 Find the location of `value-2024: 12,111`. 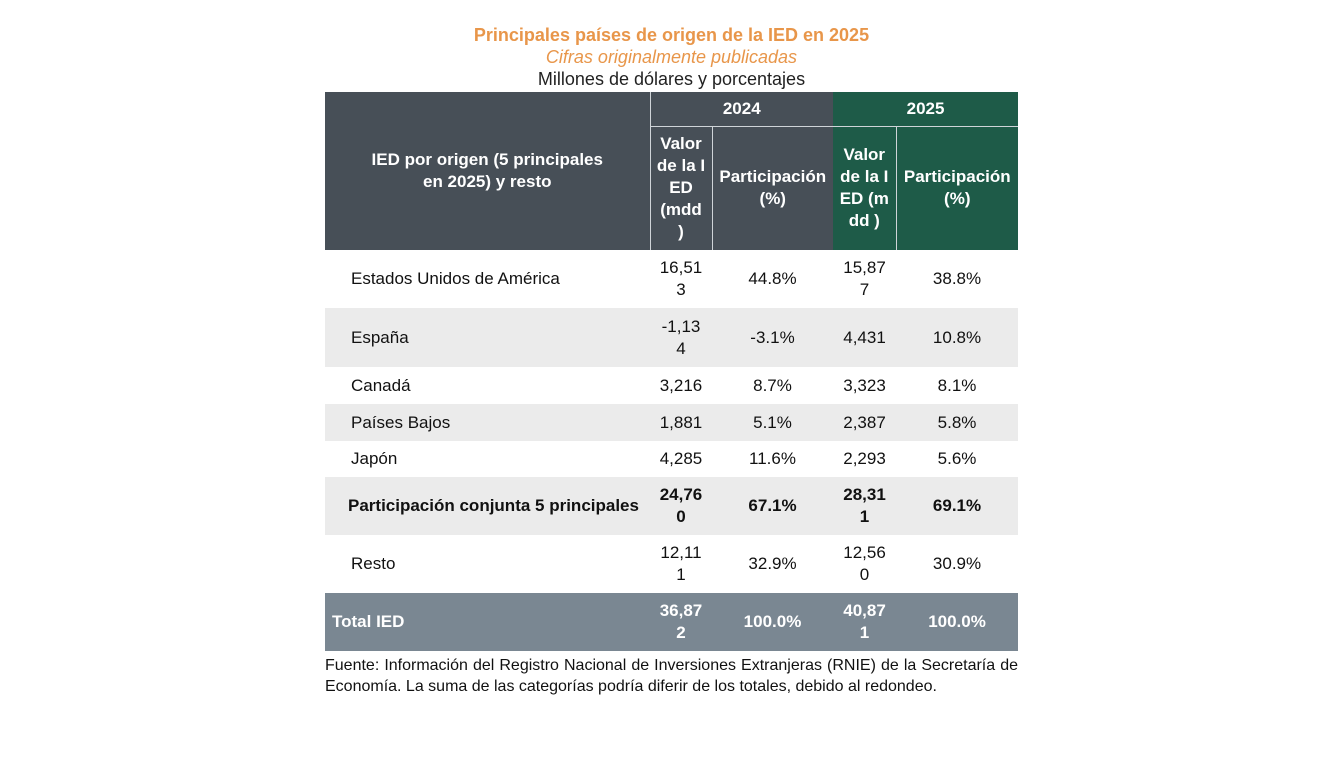

value-2024: 12,111 is located at coordinates (681, 563).